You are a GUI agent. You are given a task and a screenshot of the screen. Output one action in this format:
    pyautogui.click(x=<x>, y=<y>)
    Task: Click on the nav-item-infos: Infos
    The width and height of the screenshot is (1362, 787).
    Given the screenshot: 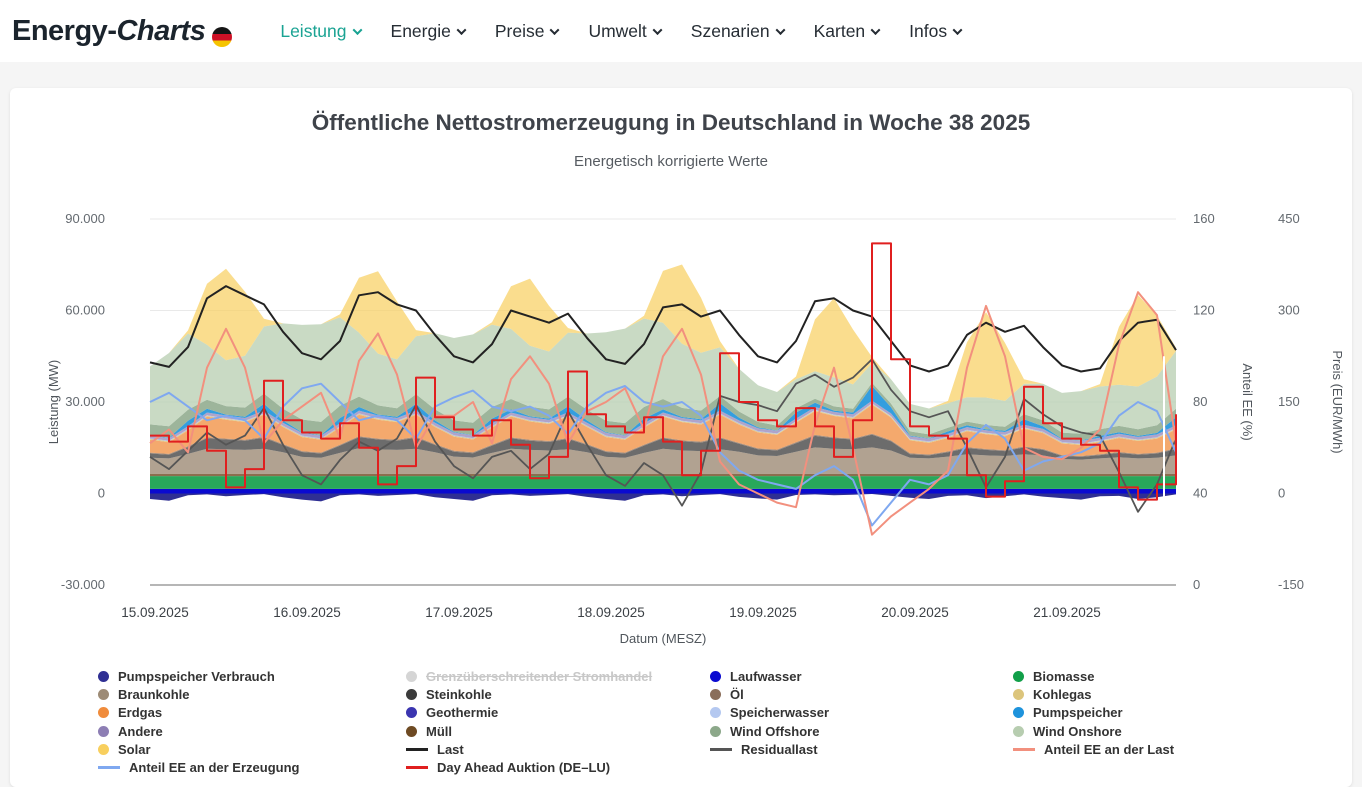 What is the action you would take?
    pyautogui.click(x=936, y=31)
    